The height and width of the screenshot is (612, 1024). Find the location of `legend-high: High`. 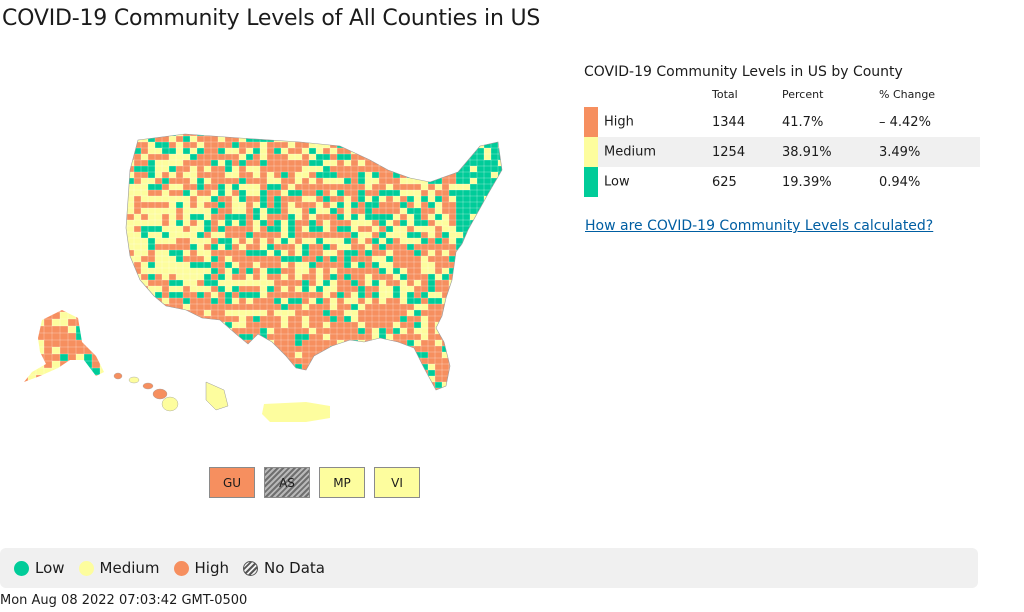

legend-high: High is located at coordinates (201, 568).